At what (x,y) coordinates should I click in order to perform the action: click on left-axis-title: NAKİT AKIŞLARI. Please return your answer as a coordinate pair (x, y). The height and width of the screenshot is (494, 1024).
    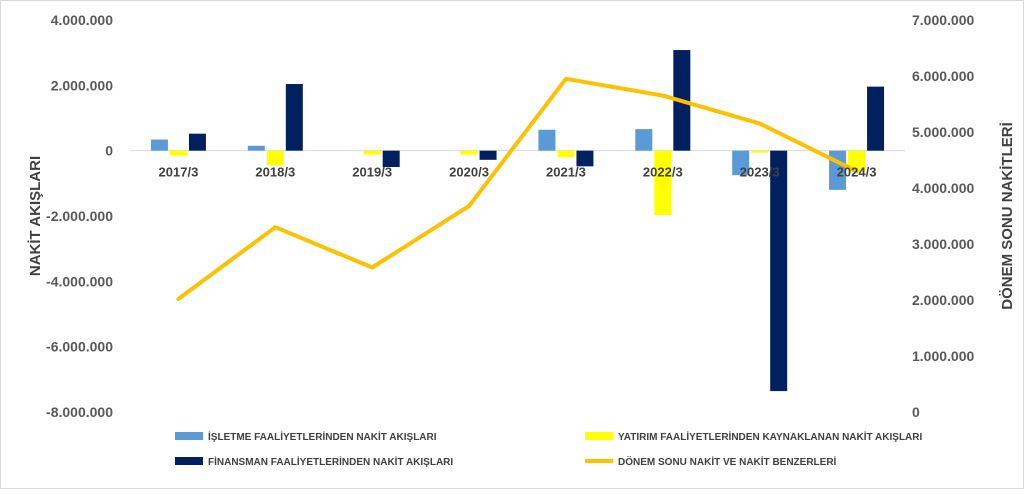
    Looking at the image, I should click on (35, 216).